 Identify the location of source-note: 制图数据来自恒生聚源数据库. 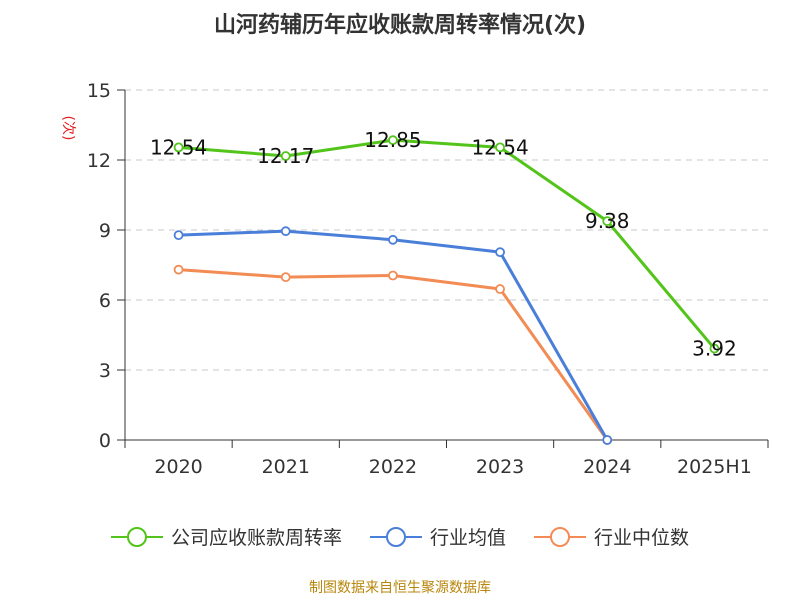
(400, 588).